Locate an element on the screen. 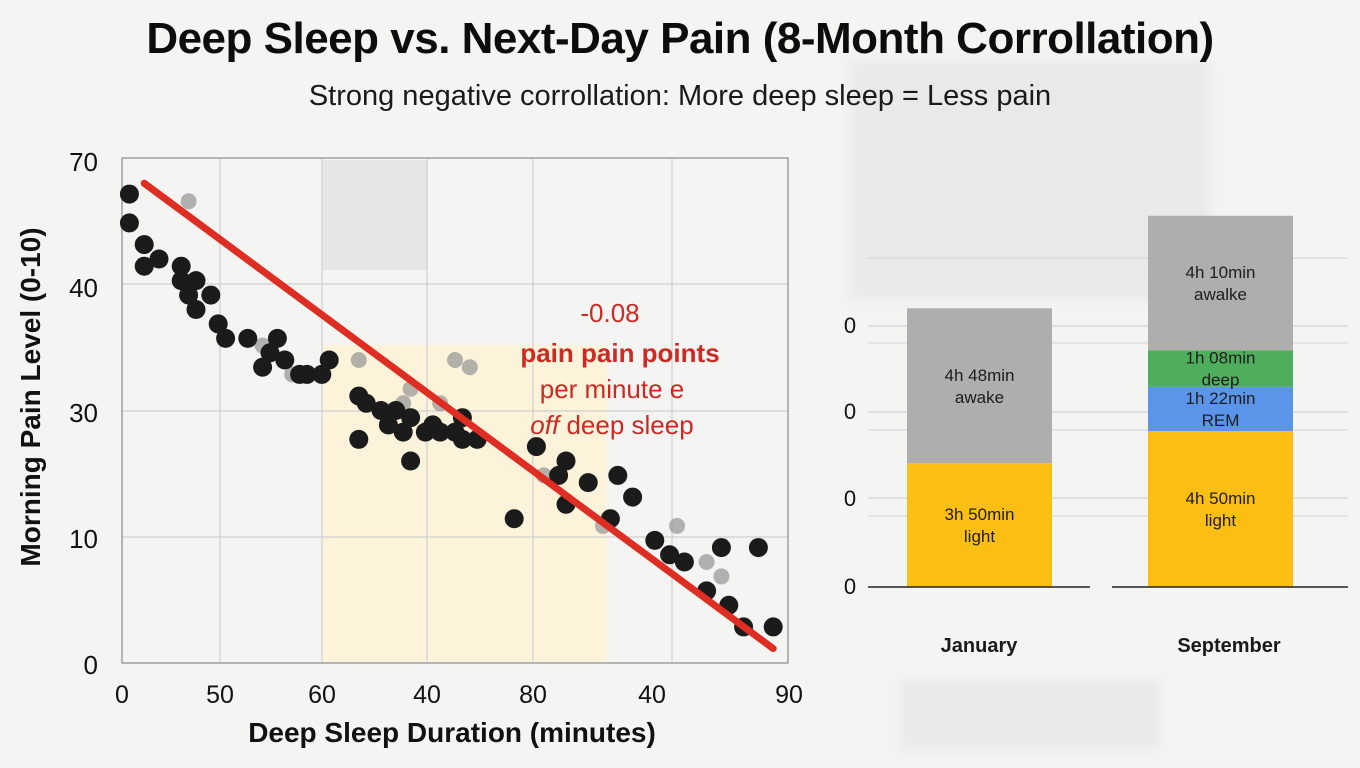 The width and height of the screenshot is (1360, 768). bar-segment-label: 4h 48min is located at coordinates (980, 375).